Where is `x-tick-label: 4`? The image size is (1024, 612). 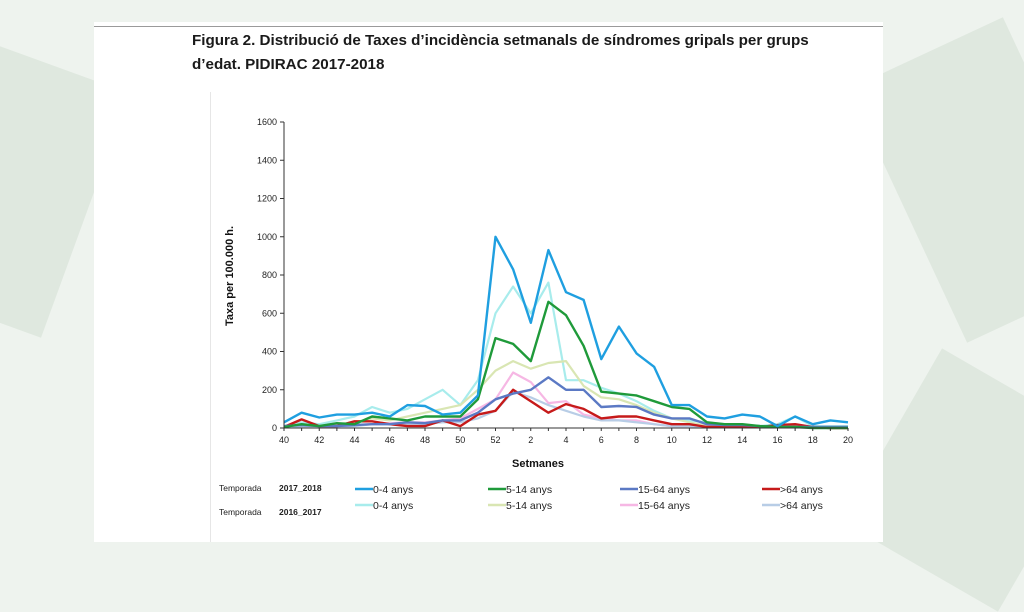 x-tick-label: 4 is located at coordinates (565, 440).